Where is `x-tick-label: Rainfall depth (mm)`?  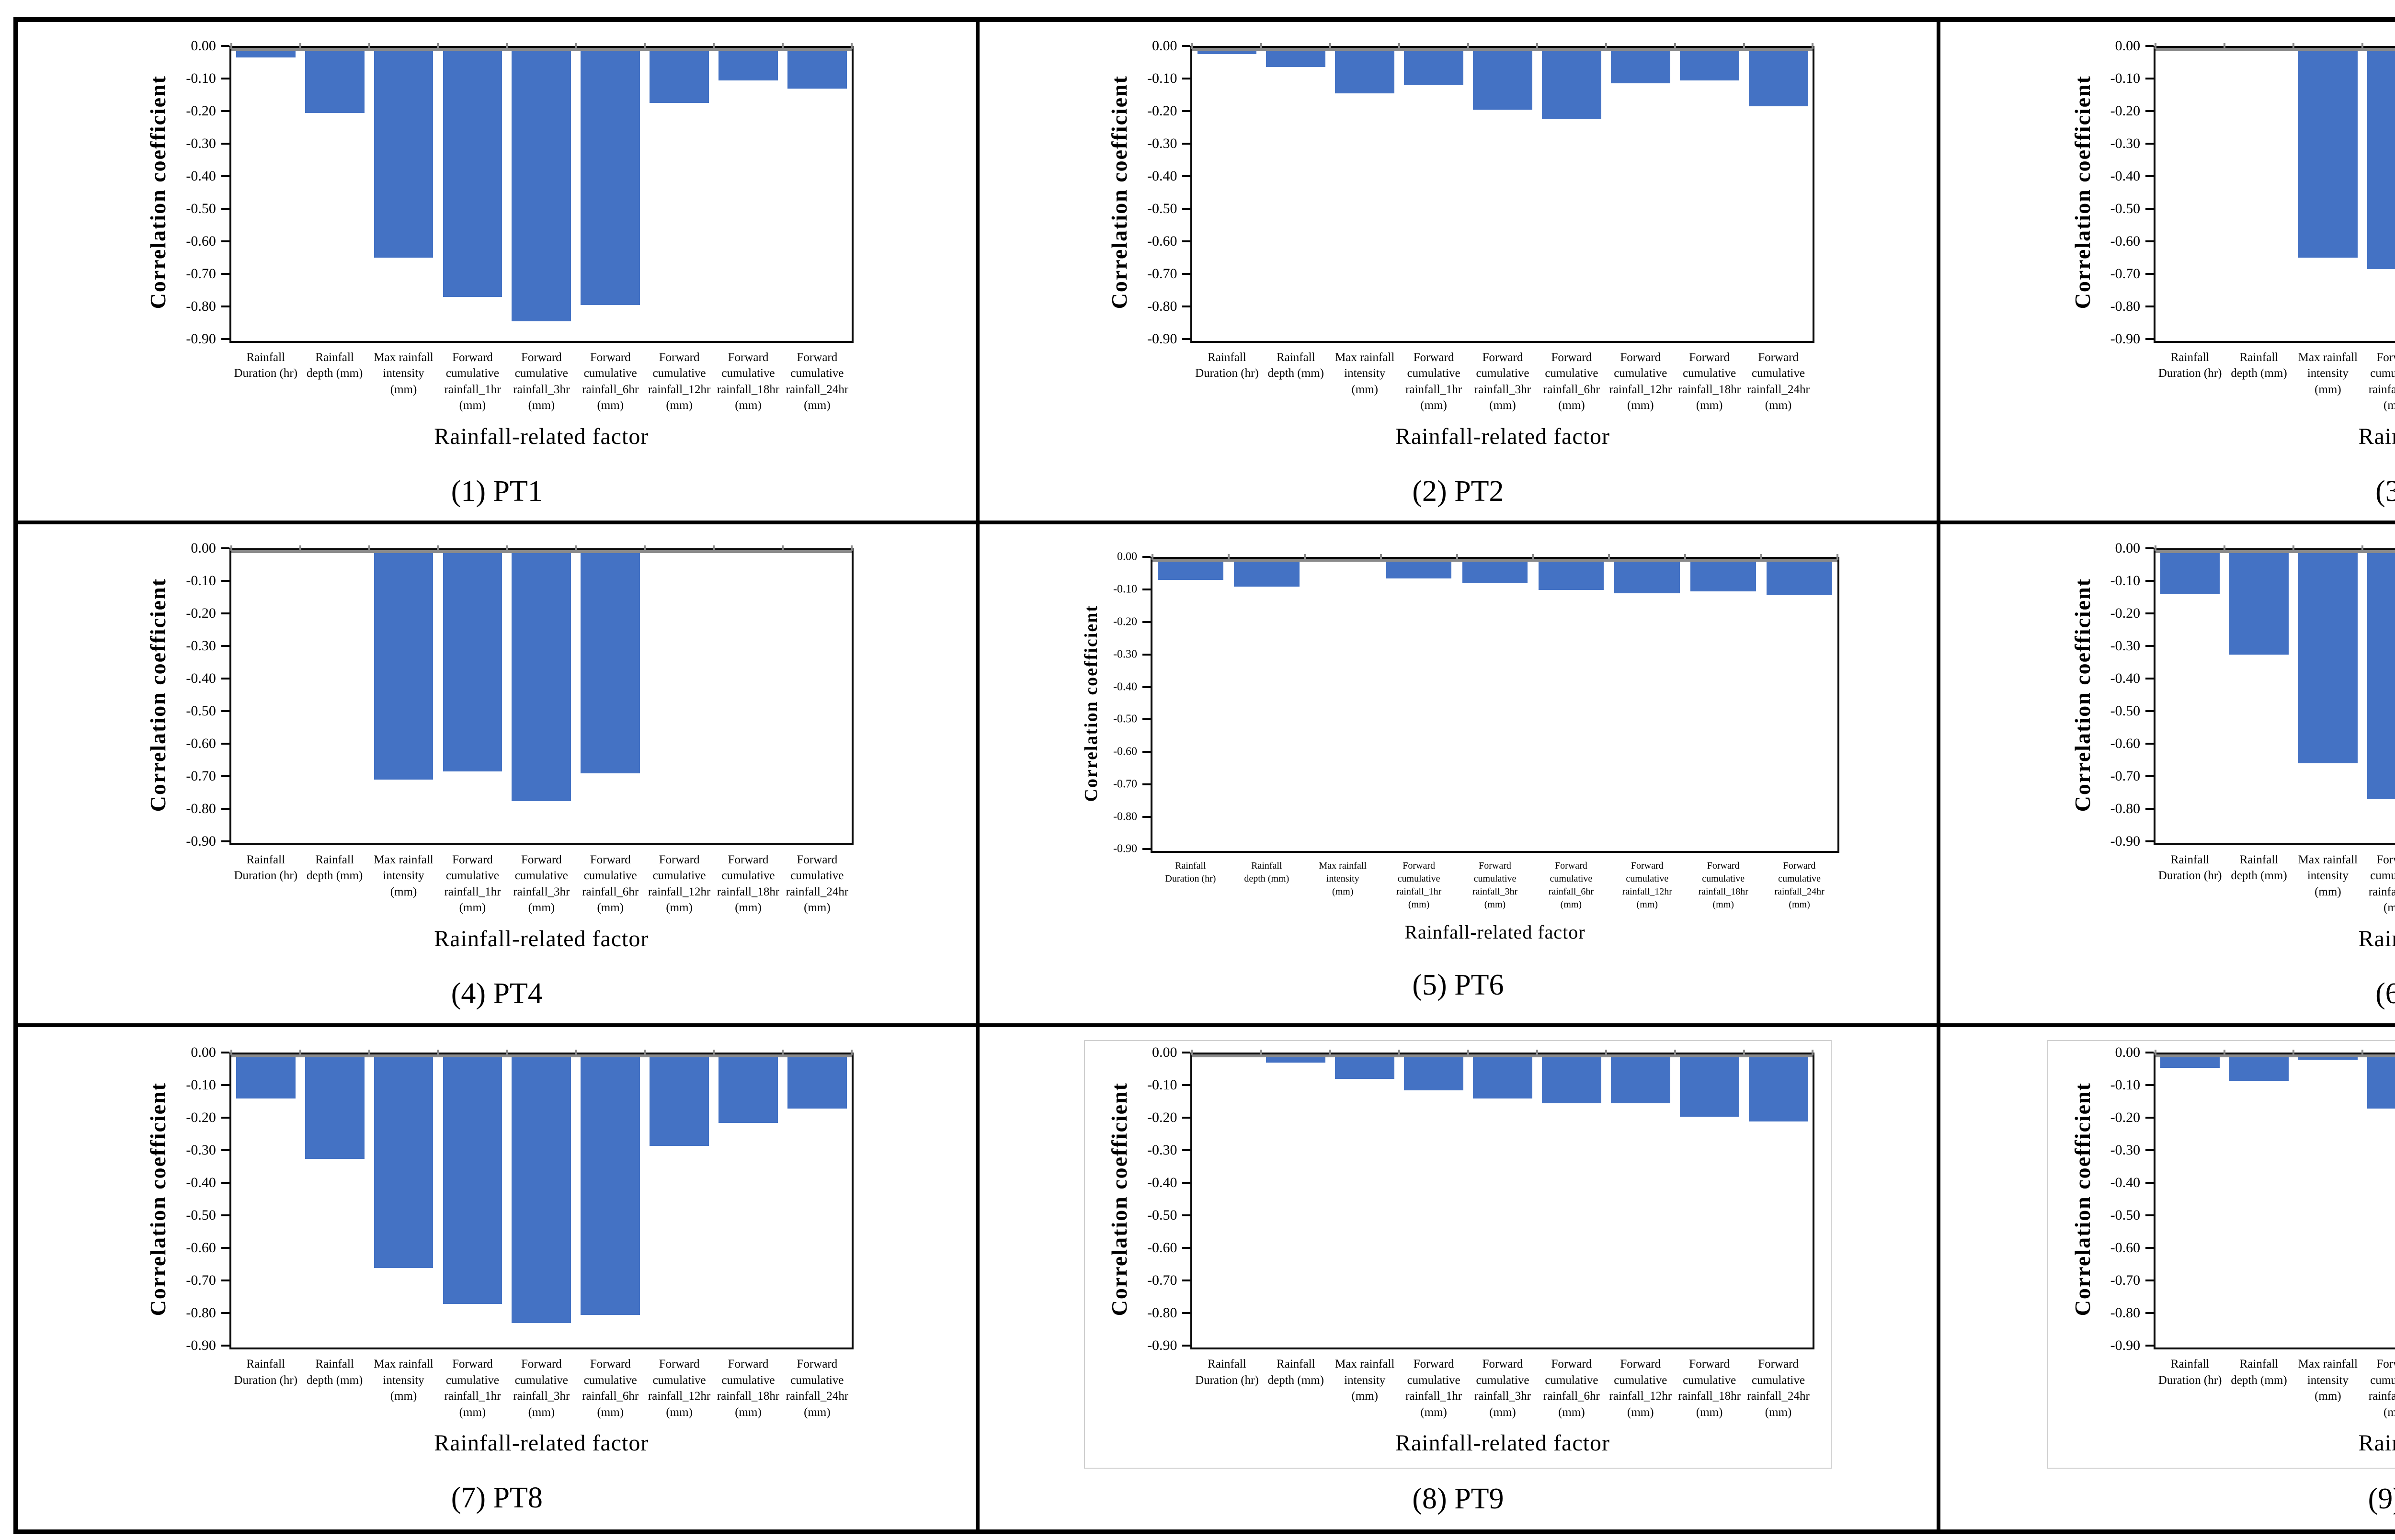 x-tick-label: Rainfall depth (mm) is located at coordinates (1295, 1388).